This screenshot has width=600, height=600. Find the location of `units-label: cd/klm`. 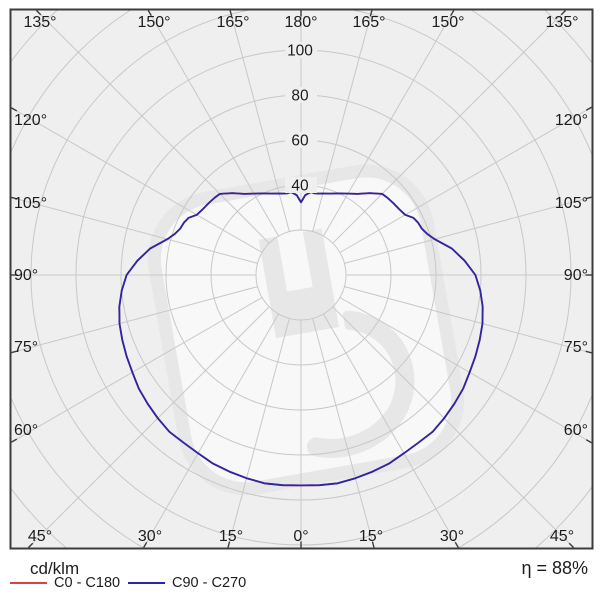

units-label: cd/klm is located at coordinates (55, 568).